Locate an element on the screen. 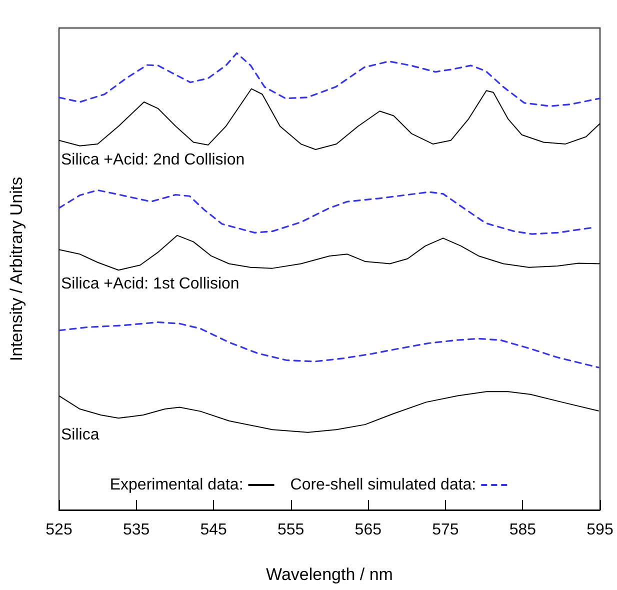  annotation: Silica +Acid: 1st Collision is located at coordinates (150, 284).